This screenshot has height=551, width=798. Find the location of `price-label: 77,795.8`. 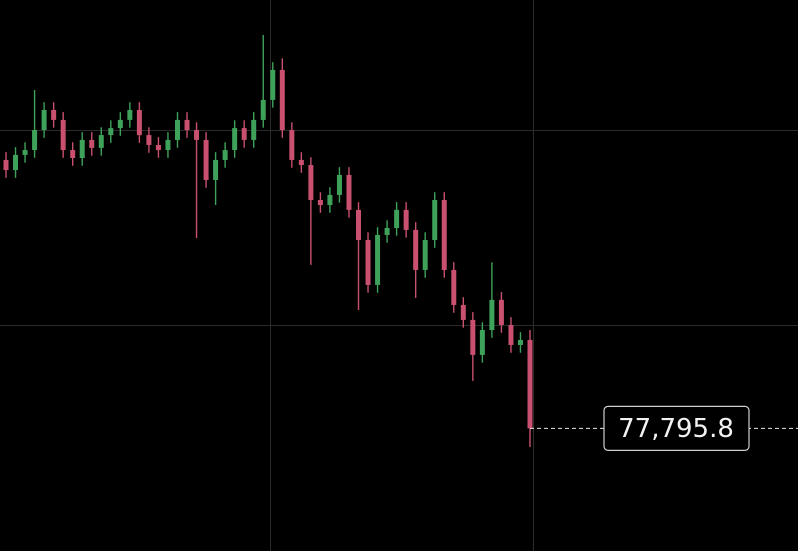

price-label: 77,795.8 is located at coordinates (676, 429).